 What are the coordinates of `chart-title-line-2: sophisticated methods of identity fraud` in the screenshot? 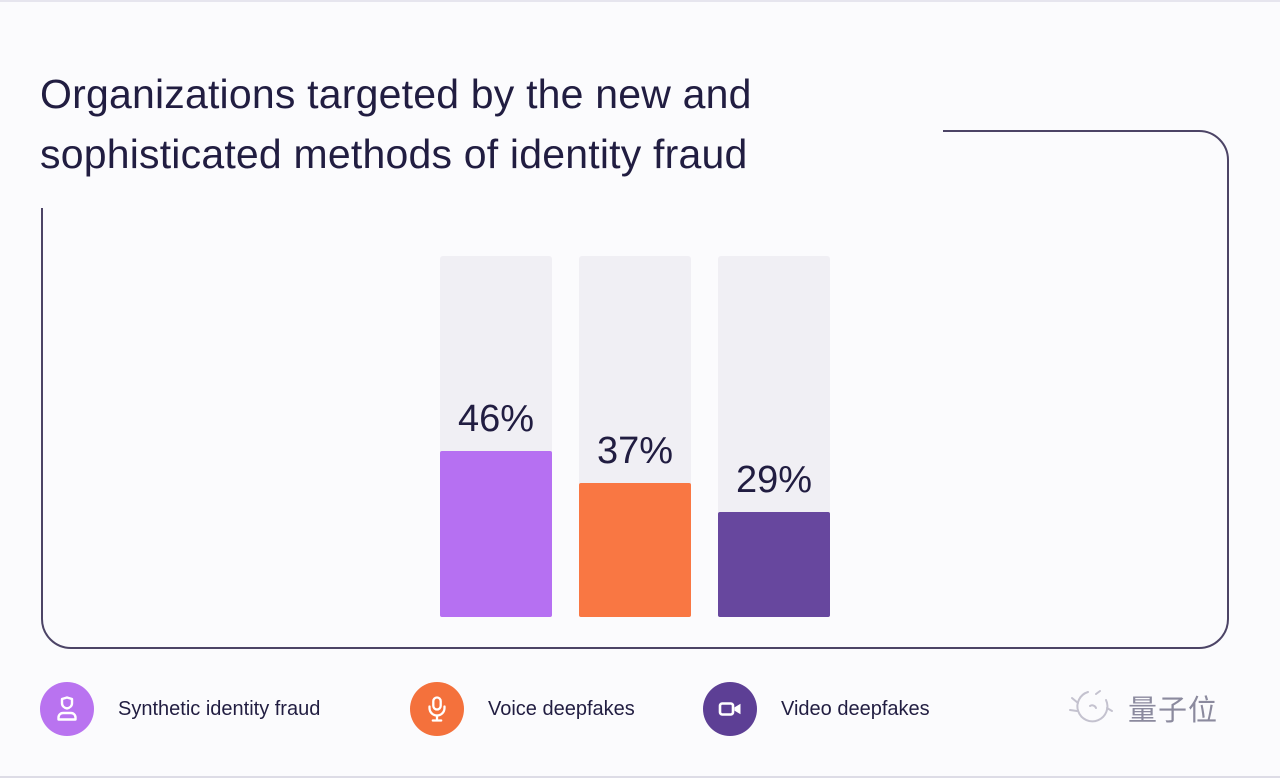 It's located at (394, 154).